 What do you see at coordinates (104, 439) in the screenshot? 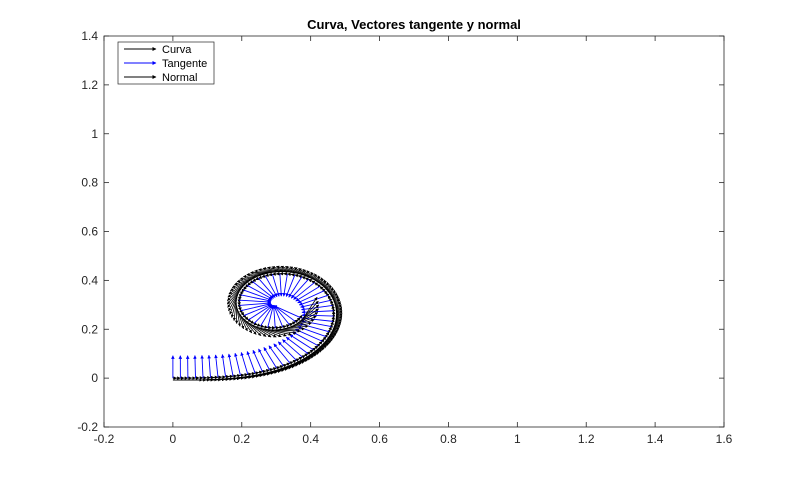
I see `x-tick-label: -0.2` at bounding box center [104, 439].